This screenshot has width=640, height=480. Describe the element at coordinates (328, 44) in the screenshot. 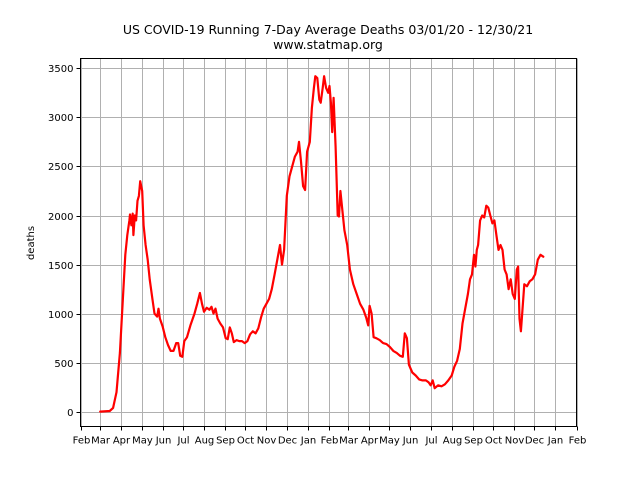

I see `chart-subtitle: www.statmap.org` at that location.